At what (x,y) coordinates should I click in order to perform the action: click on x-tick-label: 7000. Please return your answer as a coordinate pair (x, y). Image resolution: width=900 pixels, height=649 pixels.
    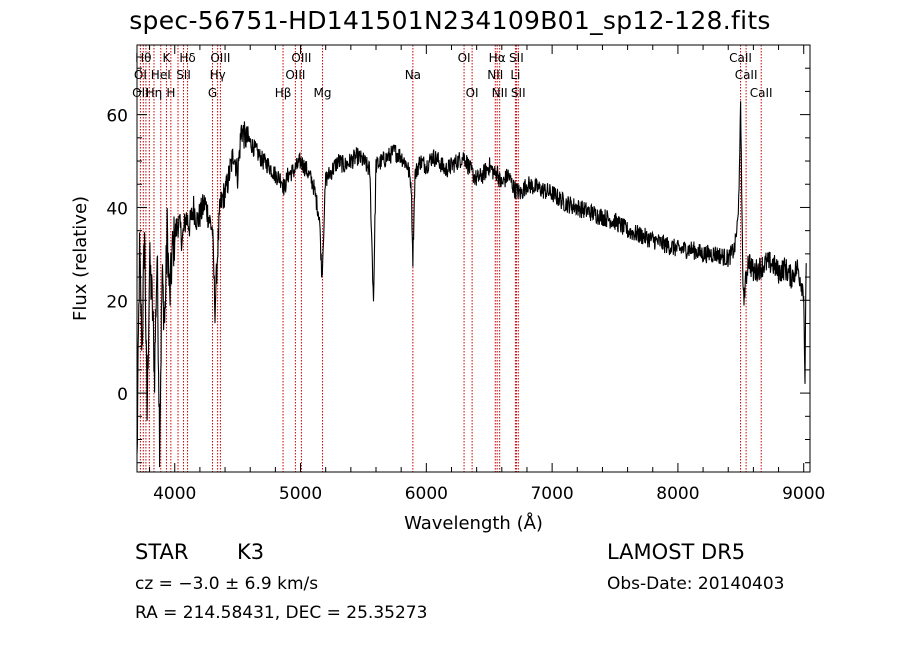
    Looking at the image, I should click on (551, 494).